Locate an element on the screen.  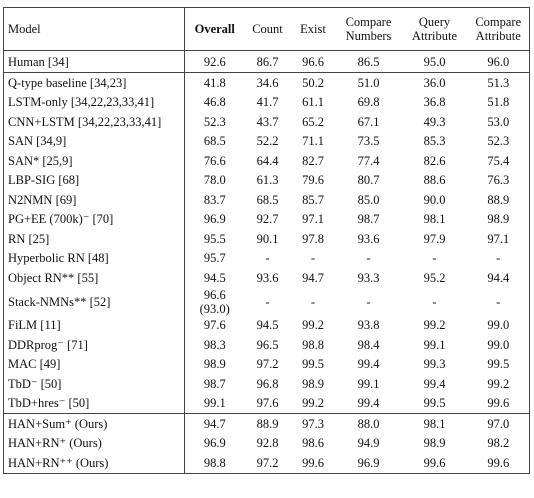
table-row: HAN+RN⁺⁺ (Ours) 98.8 97.2 99.6 96.9 99.6 99.6 is located at coordinates (266, 463).